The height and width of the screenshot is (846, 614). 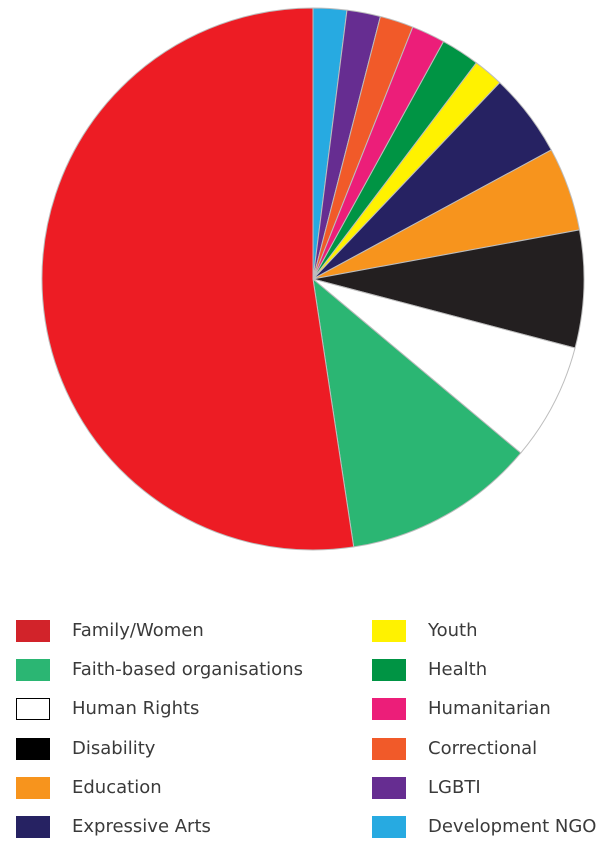 I want to click on legend-label: Health, so click(x=458, y=670).